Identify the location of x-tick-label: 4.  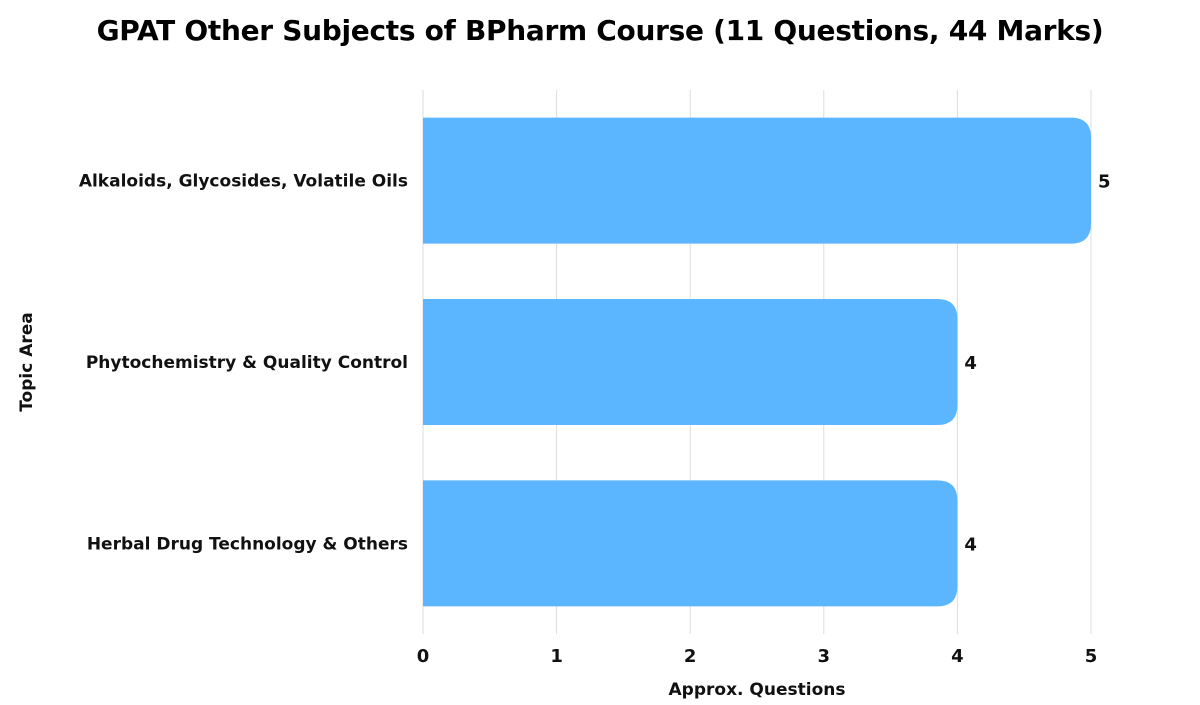
(957, 656).